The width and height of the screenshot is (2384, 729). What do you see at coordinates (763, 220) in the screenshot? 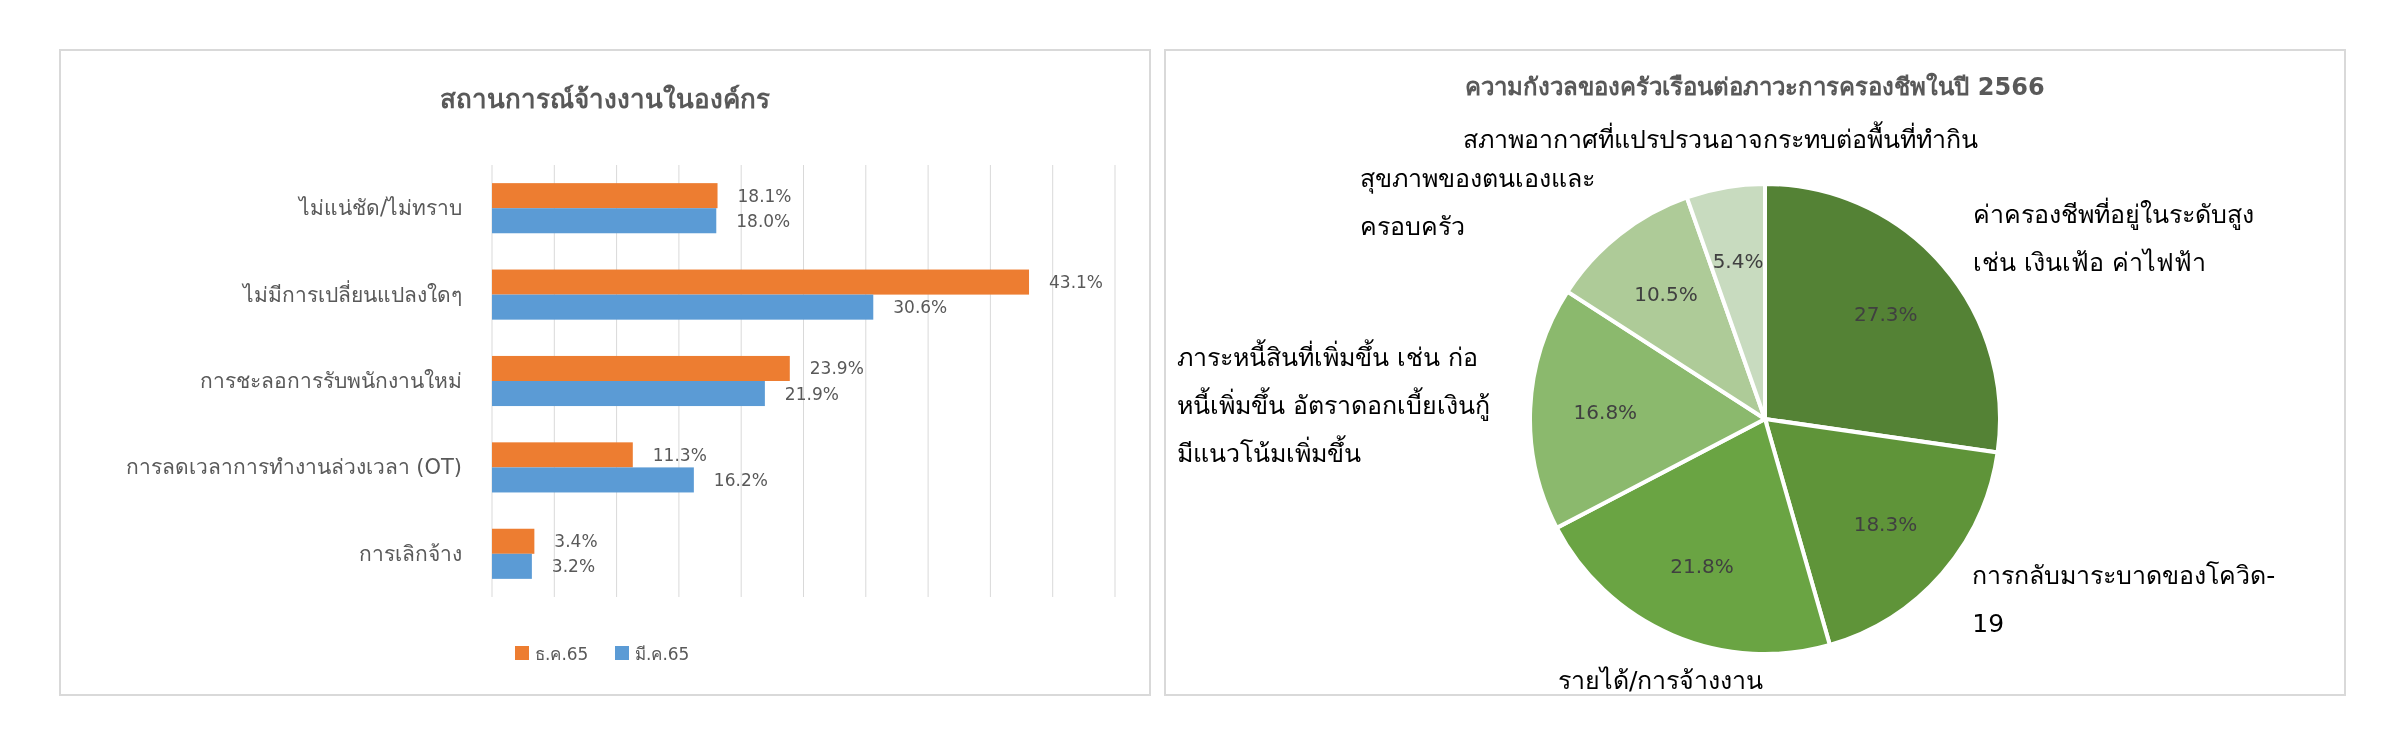
I see `data-label: 18.0%` at bounding box center [763, 220].